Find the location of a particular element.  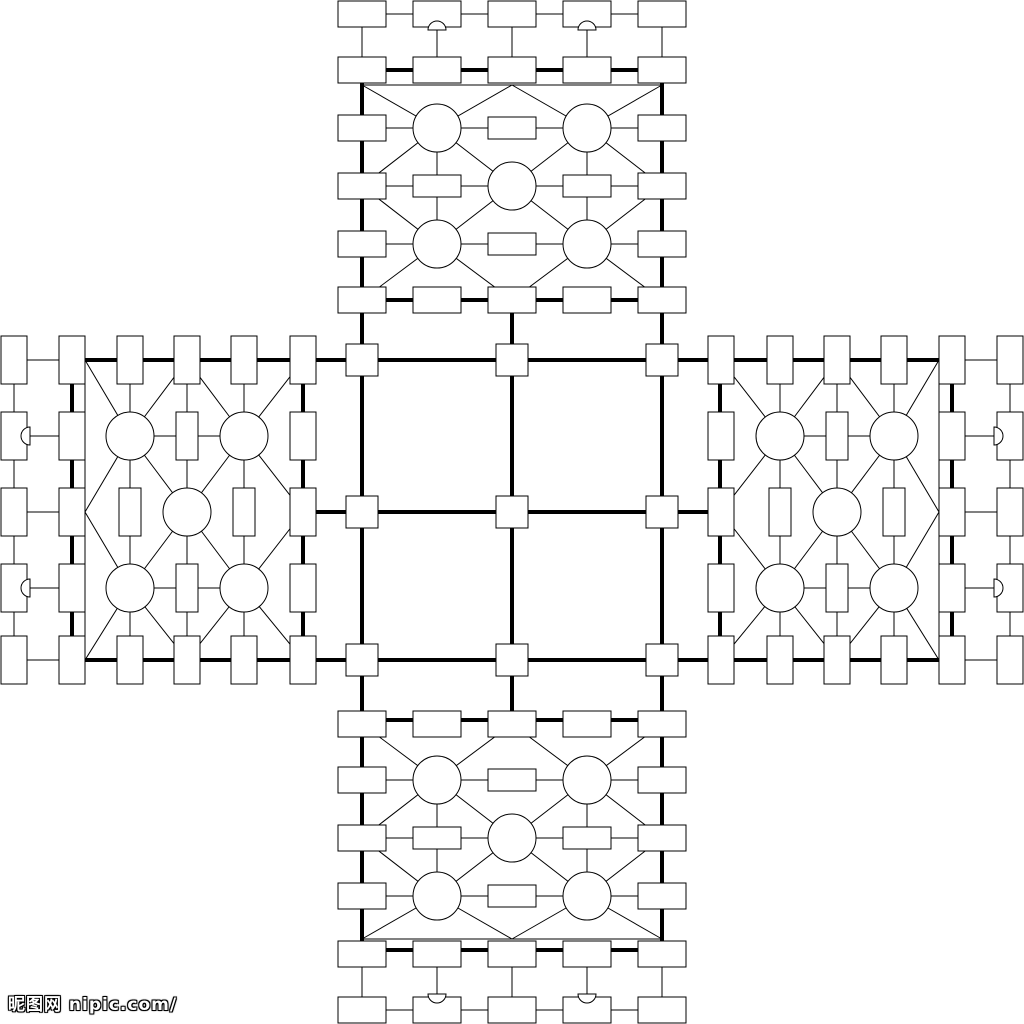

watermark-logo: 昵图网 nipic.com/ is located at coordinates (93, 1005).